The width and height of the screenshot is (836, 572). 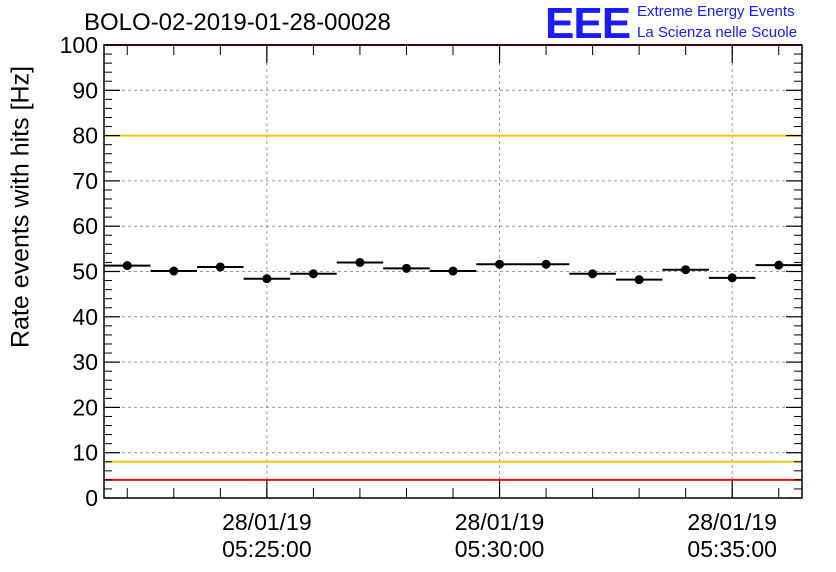 I want to click on y-tick-label: 90, so click(x=85, y=90).